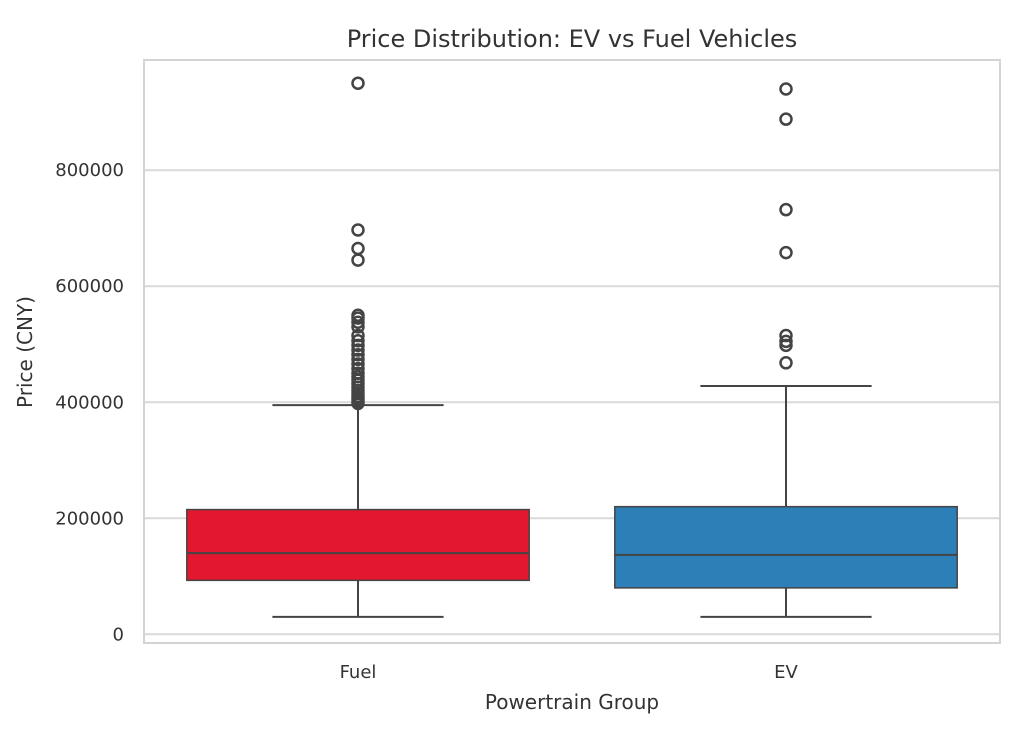  Describe the element at coordinates (572, 702) in the screenshot. I see `x-axis-label: Powertrain Group` at that location.